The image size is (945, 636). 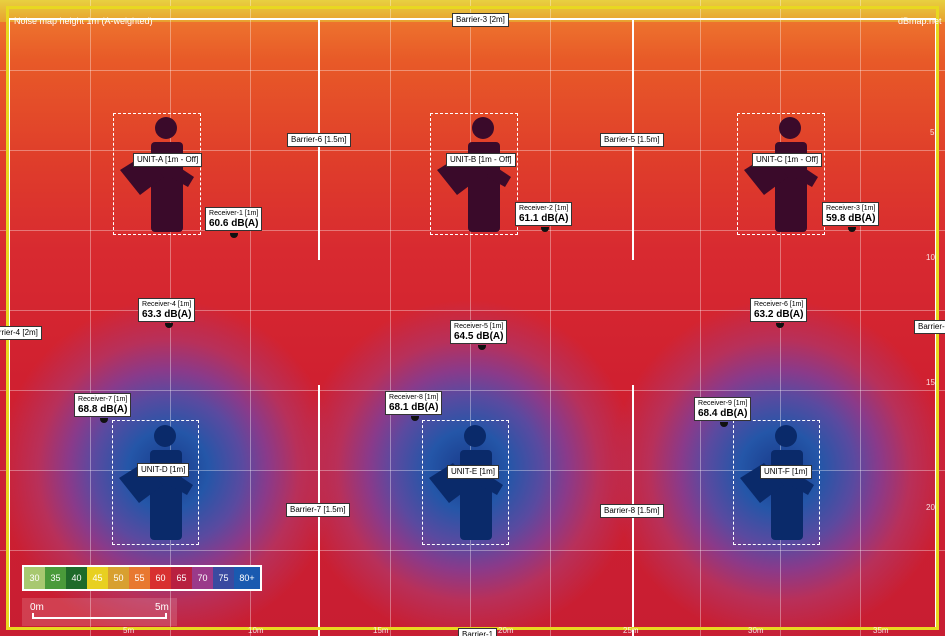 What do you see at coordinates (99, 618) in the screenshot?
I see `scale-line` at bounding box center [99, 618].